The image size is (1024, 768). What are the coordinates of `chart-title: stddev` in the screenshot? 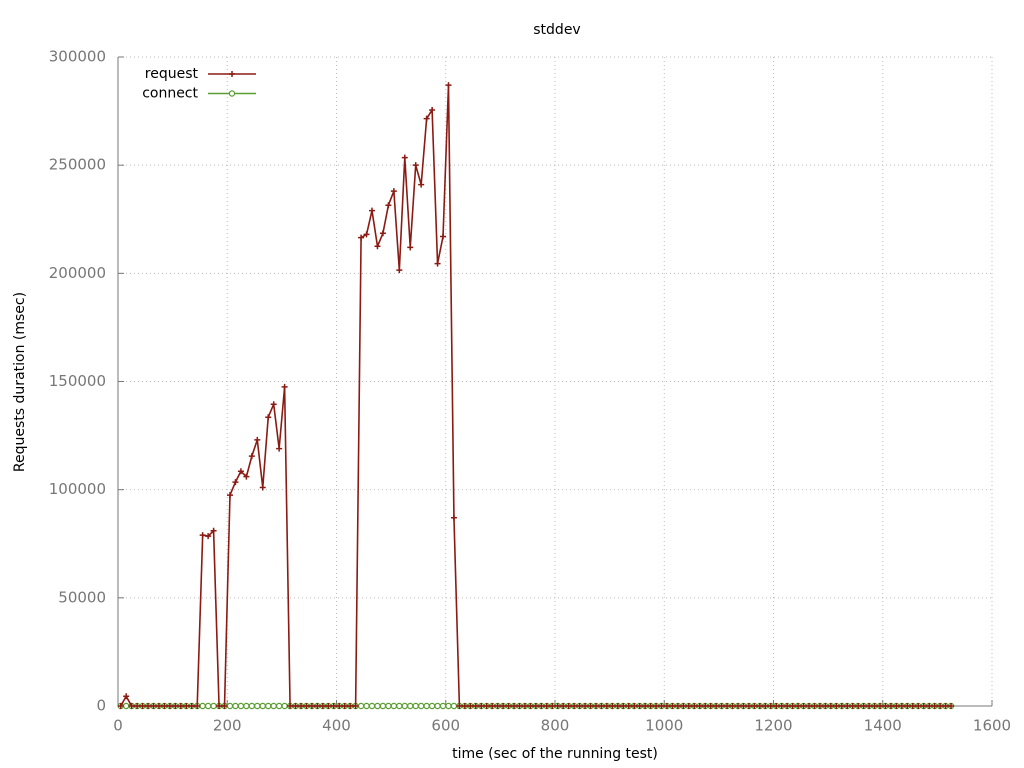 It's located at (556, 30).